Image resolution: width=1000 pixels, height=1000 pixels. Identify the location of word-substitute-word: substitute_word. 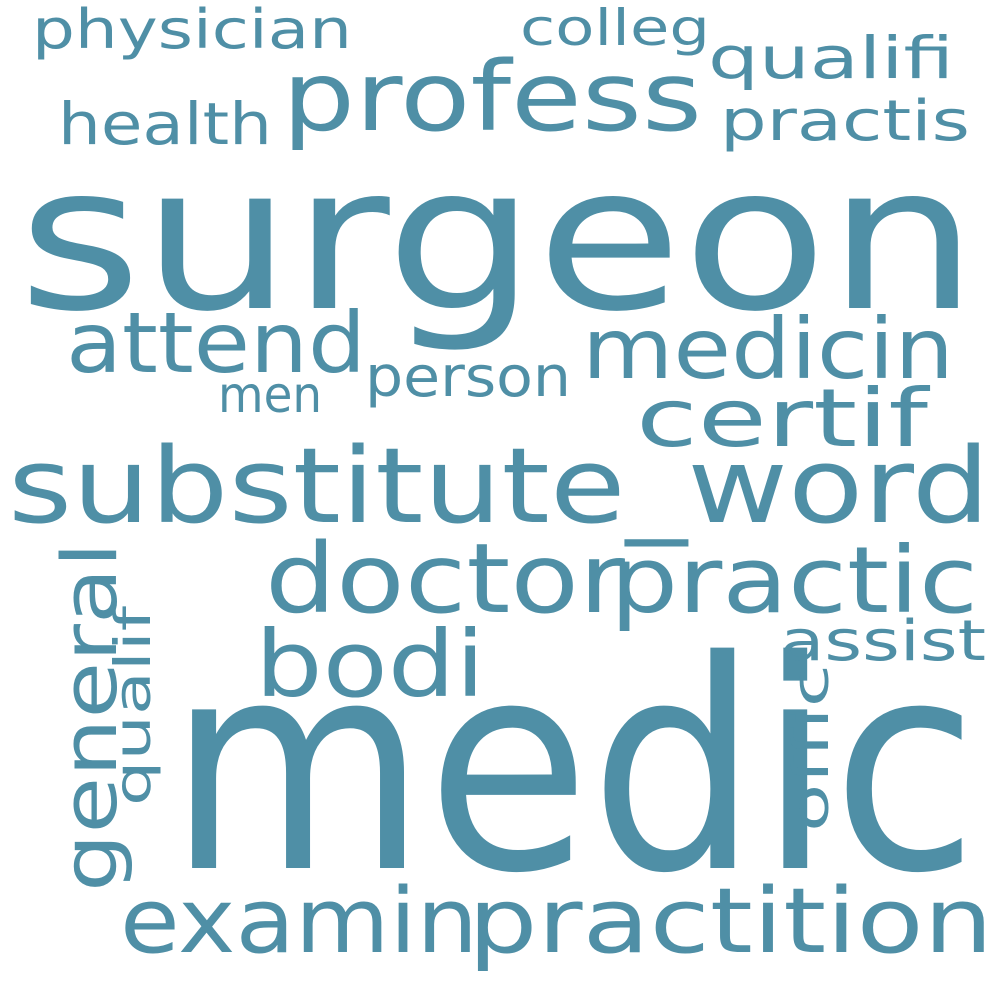
(499, 486).